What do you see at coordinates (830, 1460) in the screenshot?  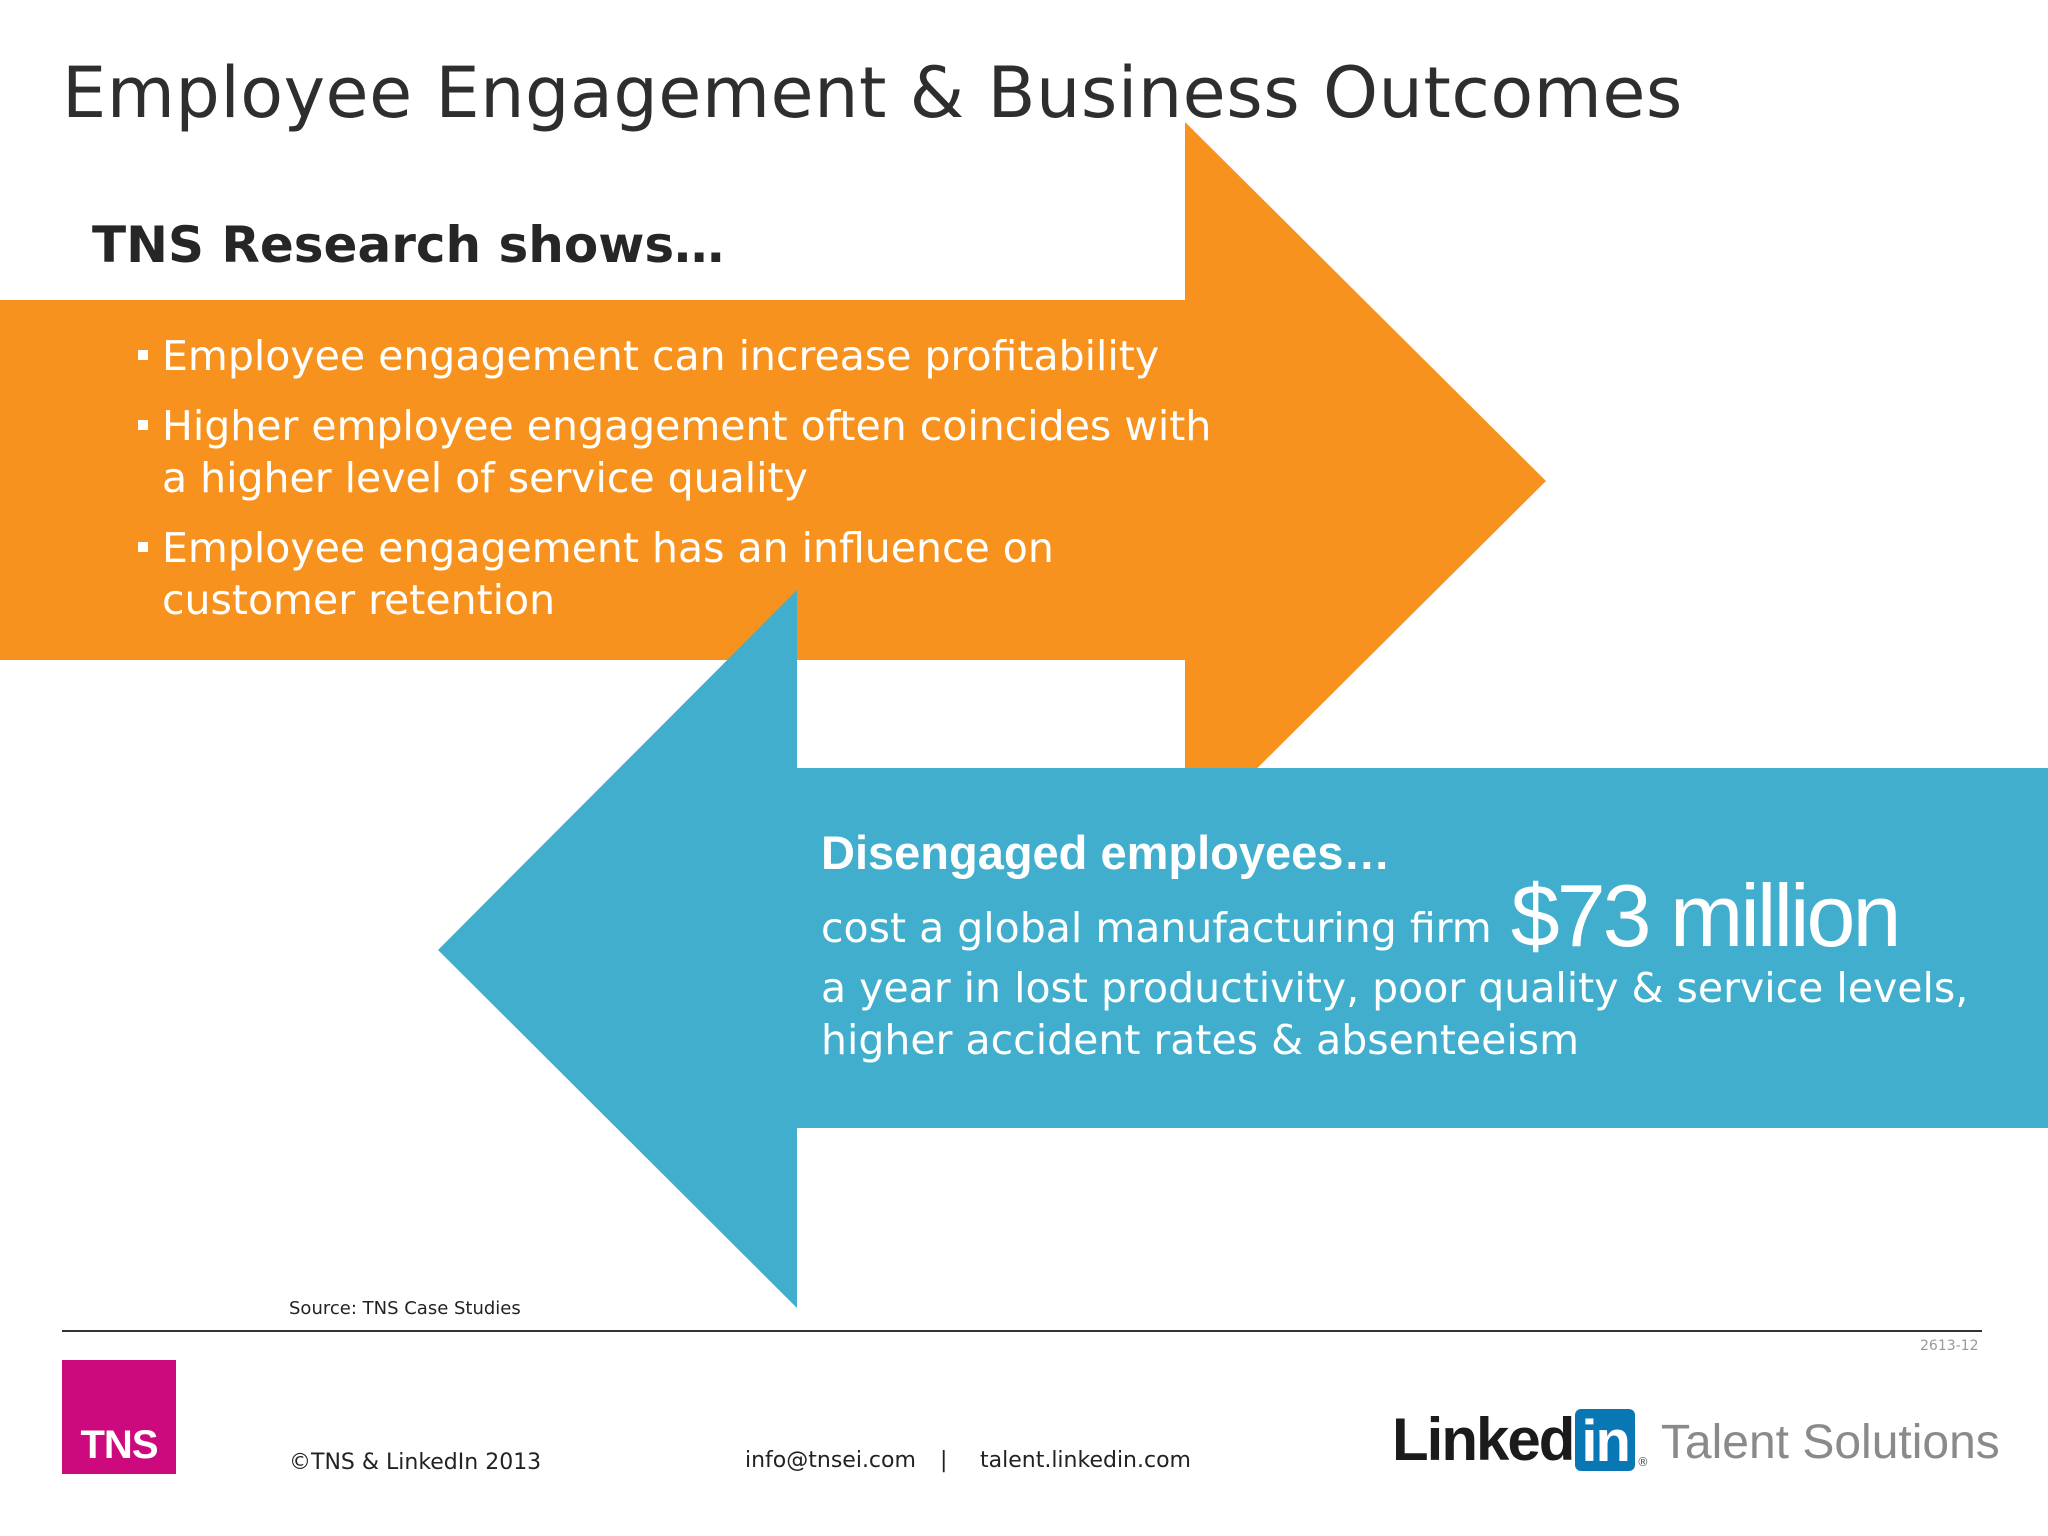 I see `contact-email-link: info@tnsei.com` at bounding box center [830, 1460].